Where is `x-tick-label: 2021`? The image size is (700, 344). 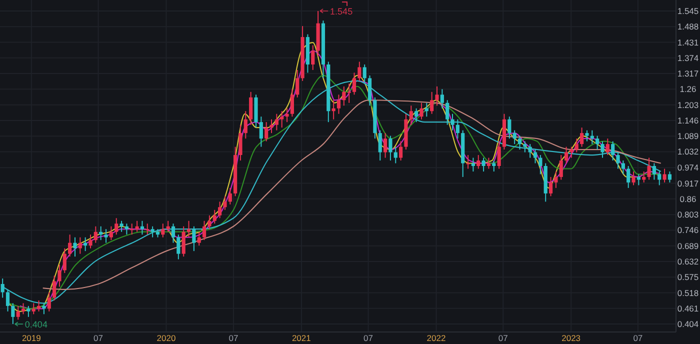
x-tick-label: 2021 is located at coordinates (302, 338).